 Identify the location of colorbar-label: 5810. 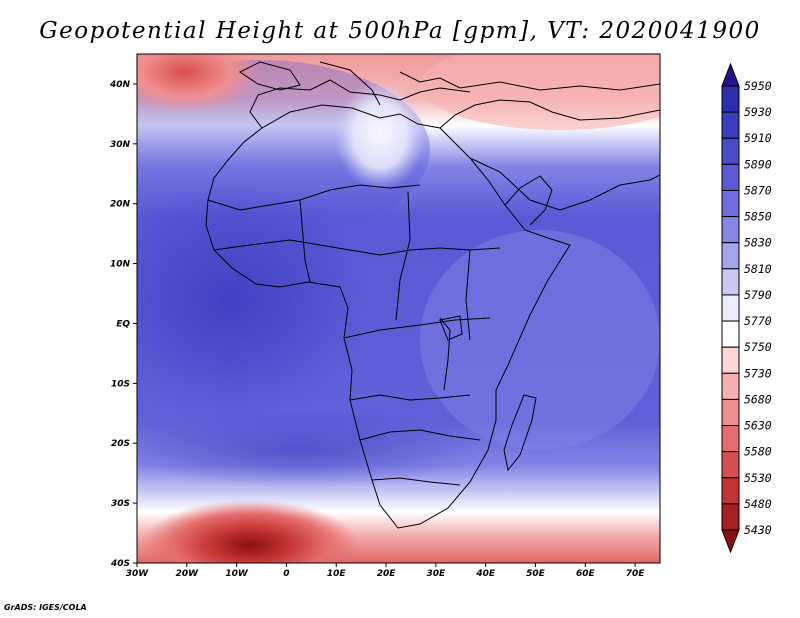
(758, 269).